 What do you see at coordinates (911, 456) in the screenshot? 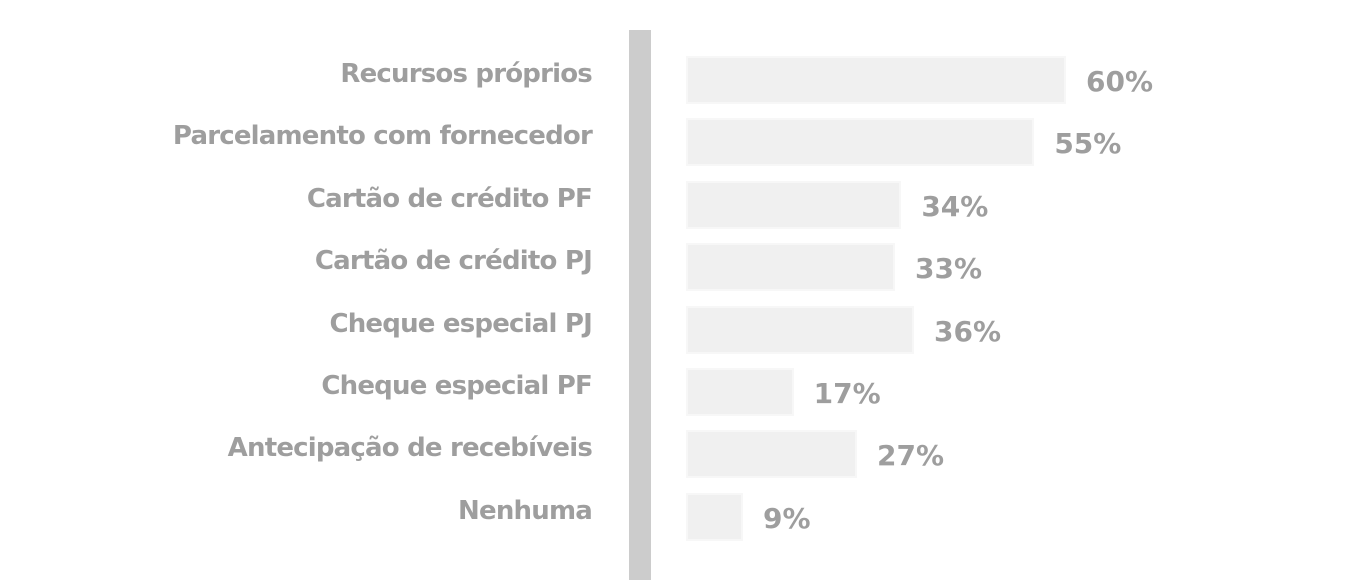
I see `value-label: 27%` at bounding box center [911, 456].